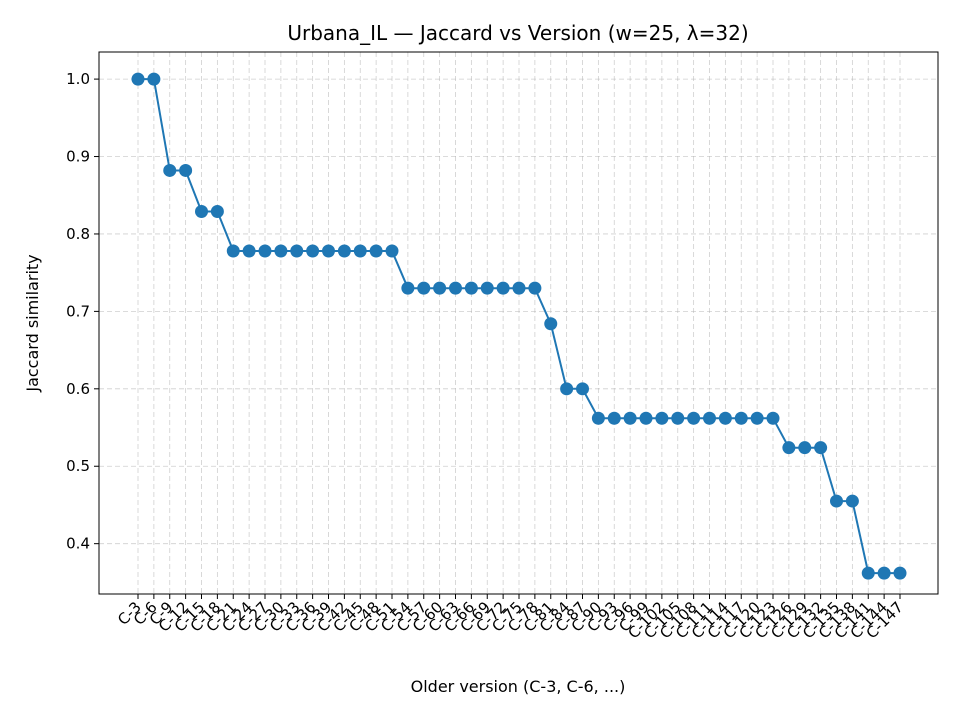 This screenshot has height=720, width=960. I want to click on y-tick-label: 0.8, so click(78, 234).